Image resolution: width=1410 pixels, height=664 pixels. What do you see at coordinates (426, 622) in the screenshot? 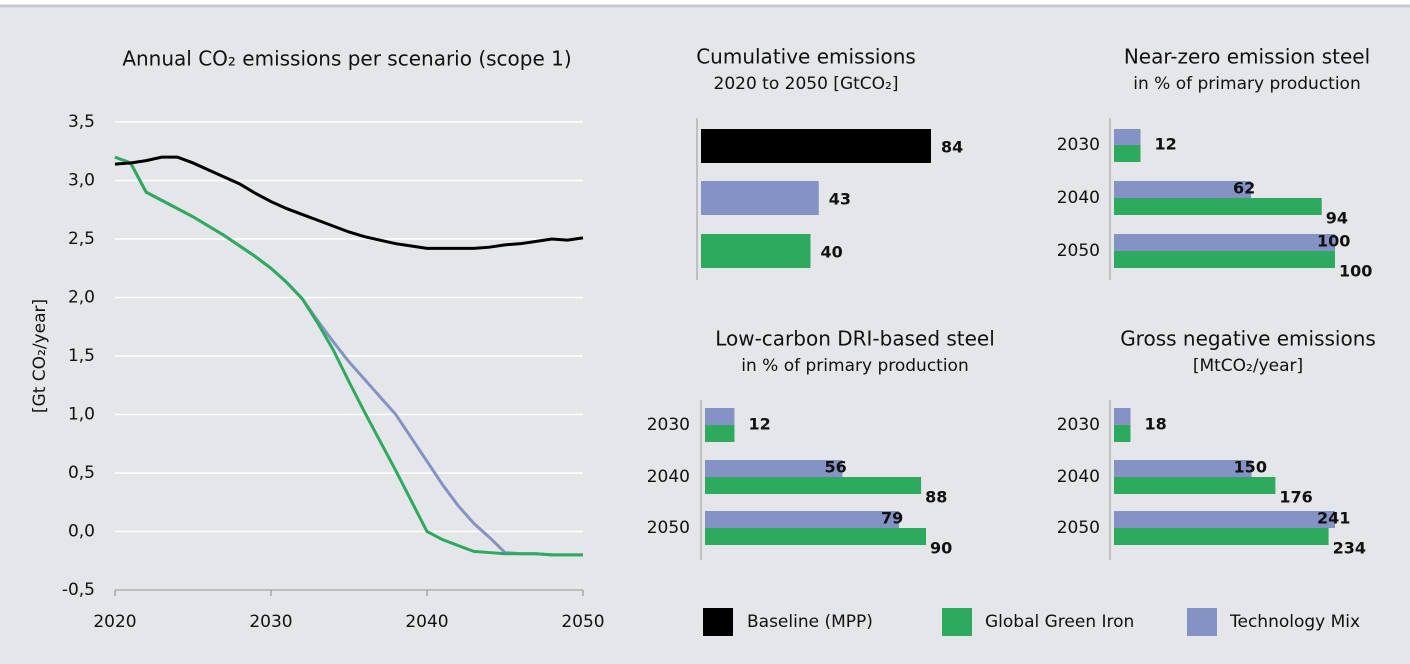
I see `x-tick-label: 2040` at bounding box center [426, 622].